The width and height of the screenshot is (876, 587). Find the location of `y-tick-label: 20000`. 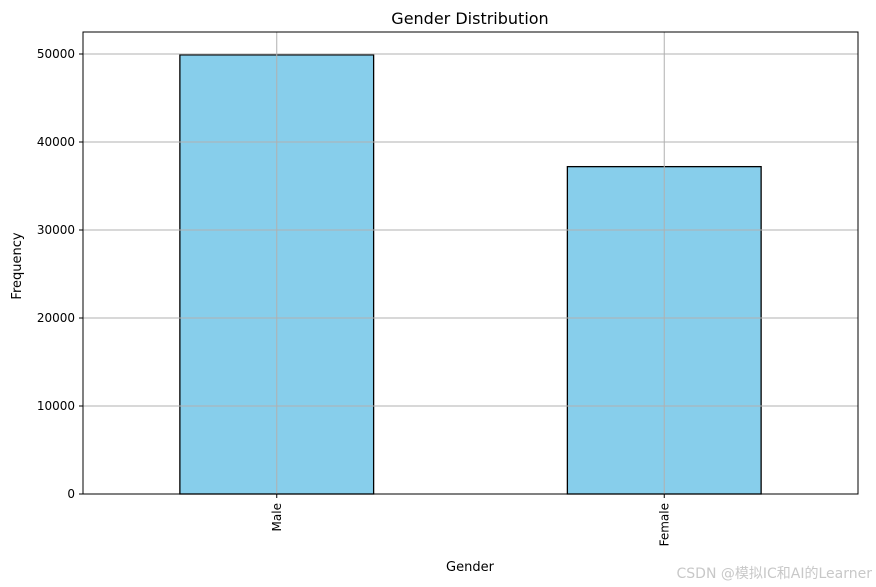

y-tick-label: 20000 is located at coordinates (56, 318).